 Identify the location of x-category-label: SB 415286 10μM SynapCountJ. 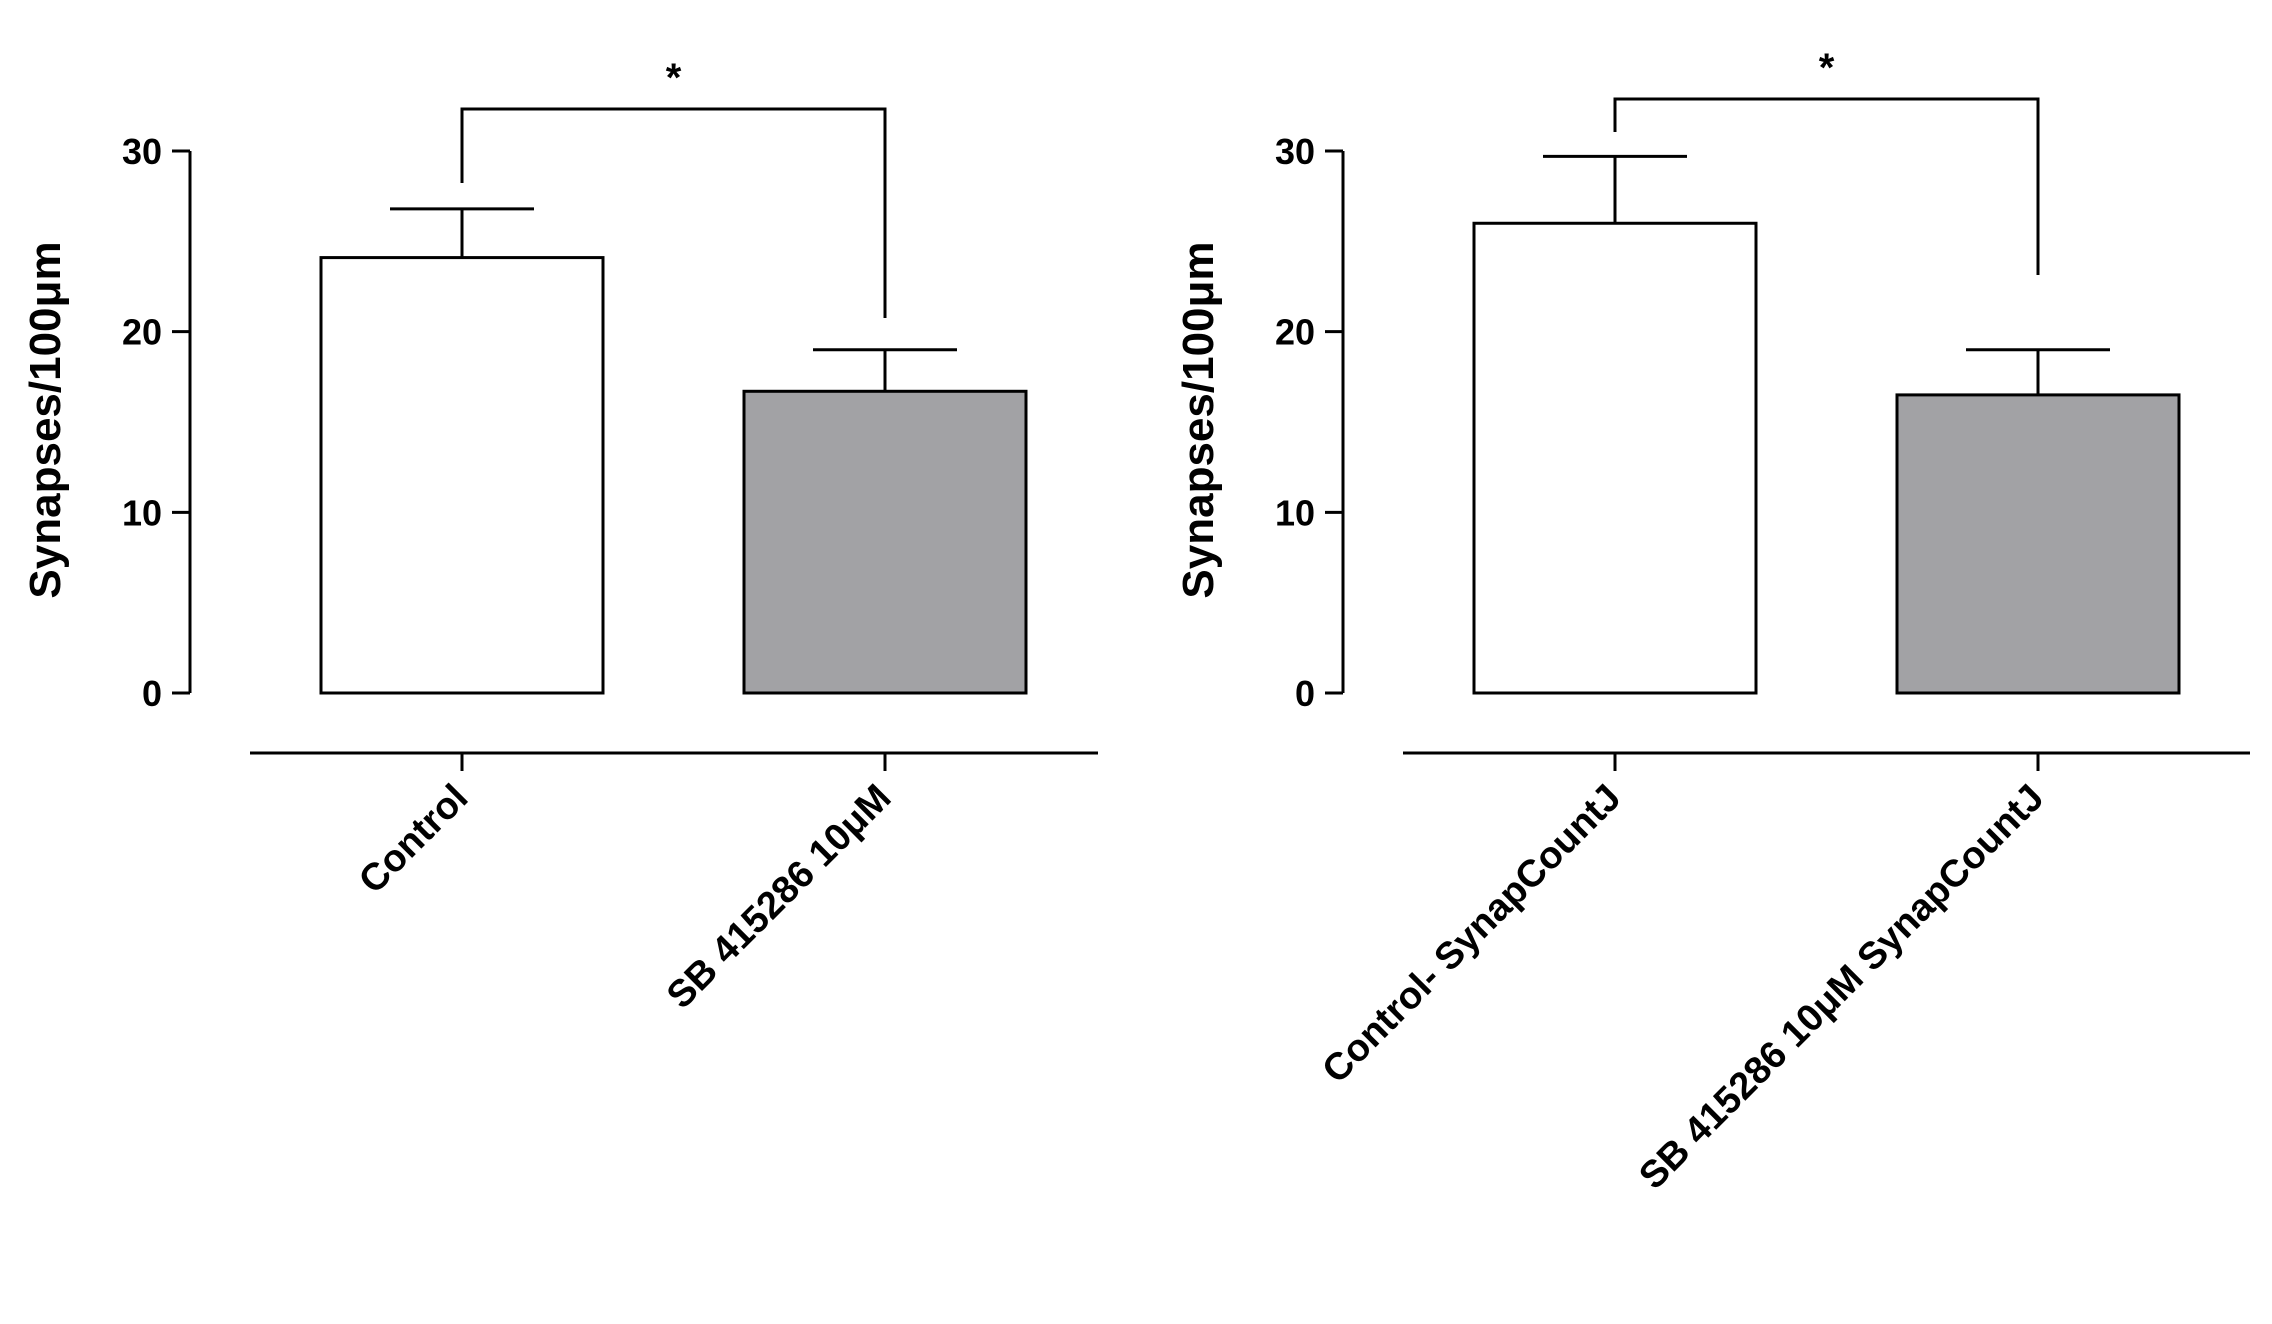
(1841, 987).